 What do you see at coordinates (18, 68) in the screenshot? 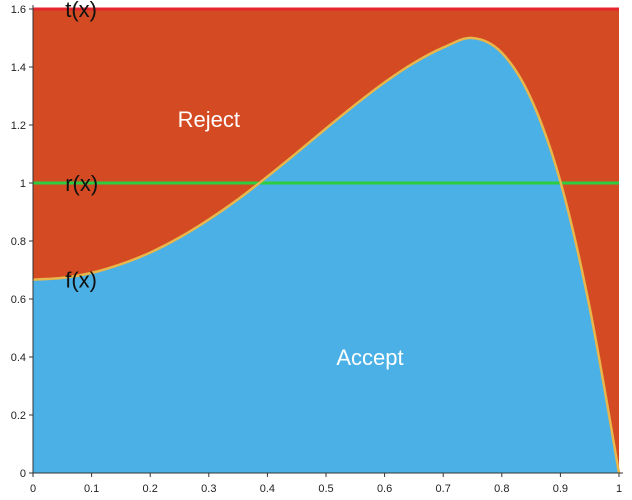
I see `y-tick-label: 1.4` at bounding box center [18, 68].